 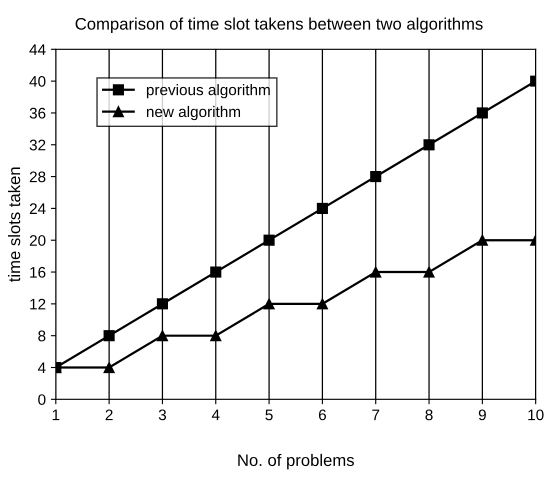 I want to click on x-tick-label: 1, so click(x=56, y=415).